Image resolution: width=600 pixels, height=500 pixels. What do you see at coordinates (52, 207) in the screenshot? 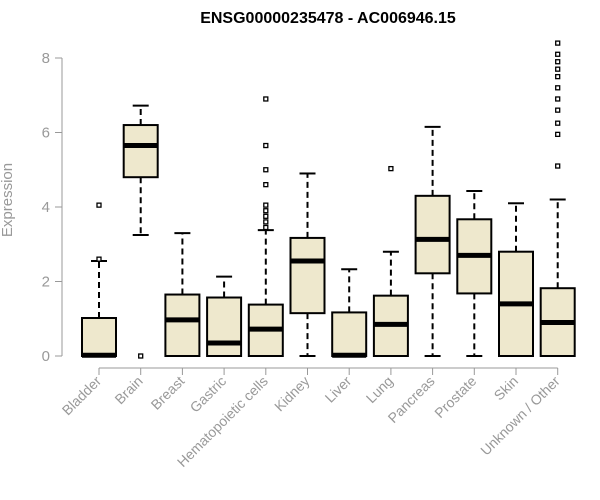
I see `y-axis: 0 2 4 6 8` at bounding box center [52, 207].